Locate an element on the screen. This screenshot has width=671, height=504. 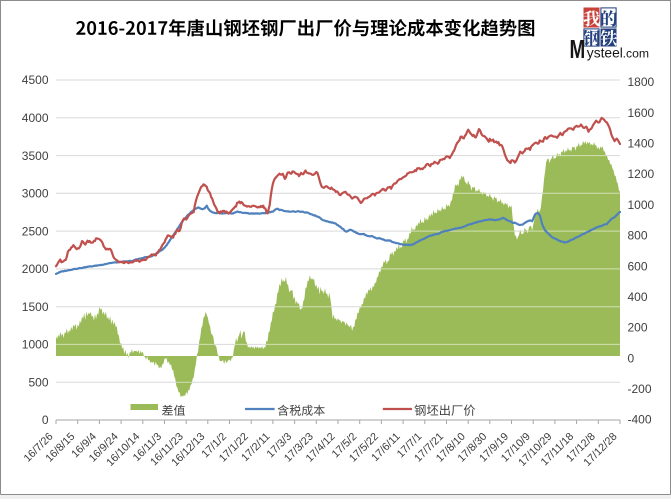
svg-text: 2500 is located at coordinates (35, 231).